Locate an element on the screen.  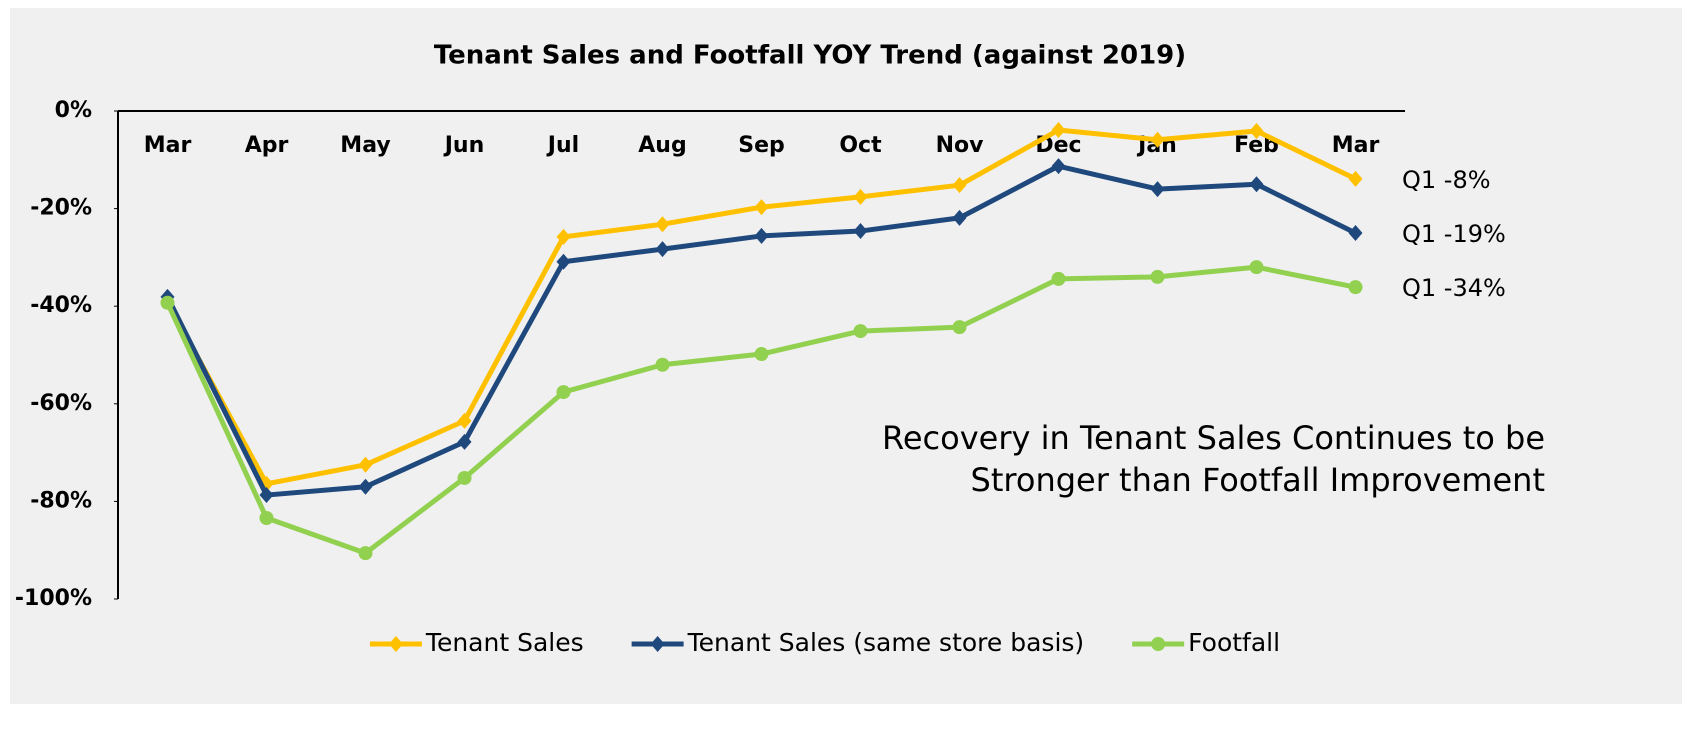
callout: Recovery in Tenant Sales Continues to be is located at coordinates (1213, 438).